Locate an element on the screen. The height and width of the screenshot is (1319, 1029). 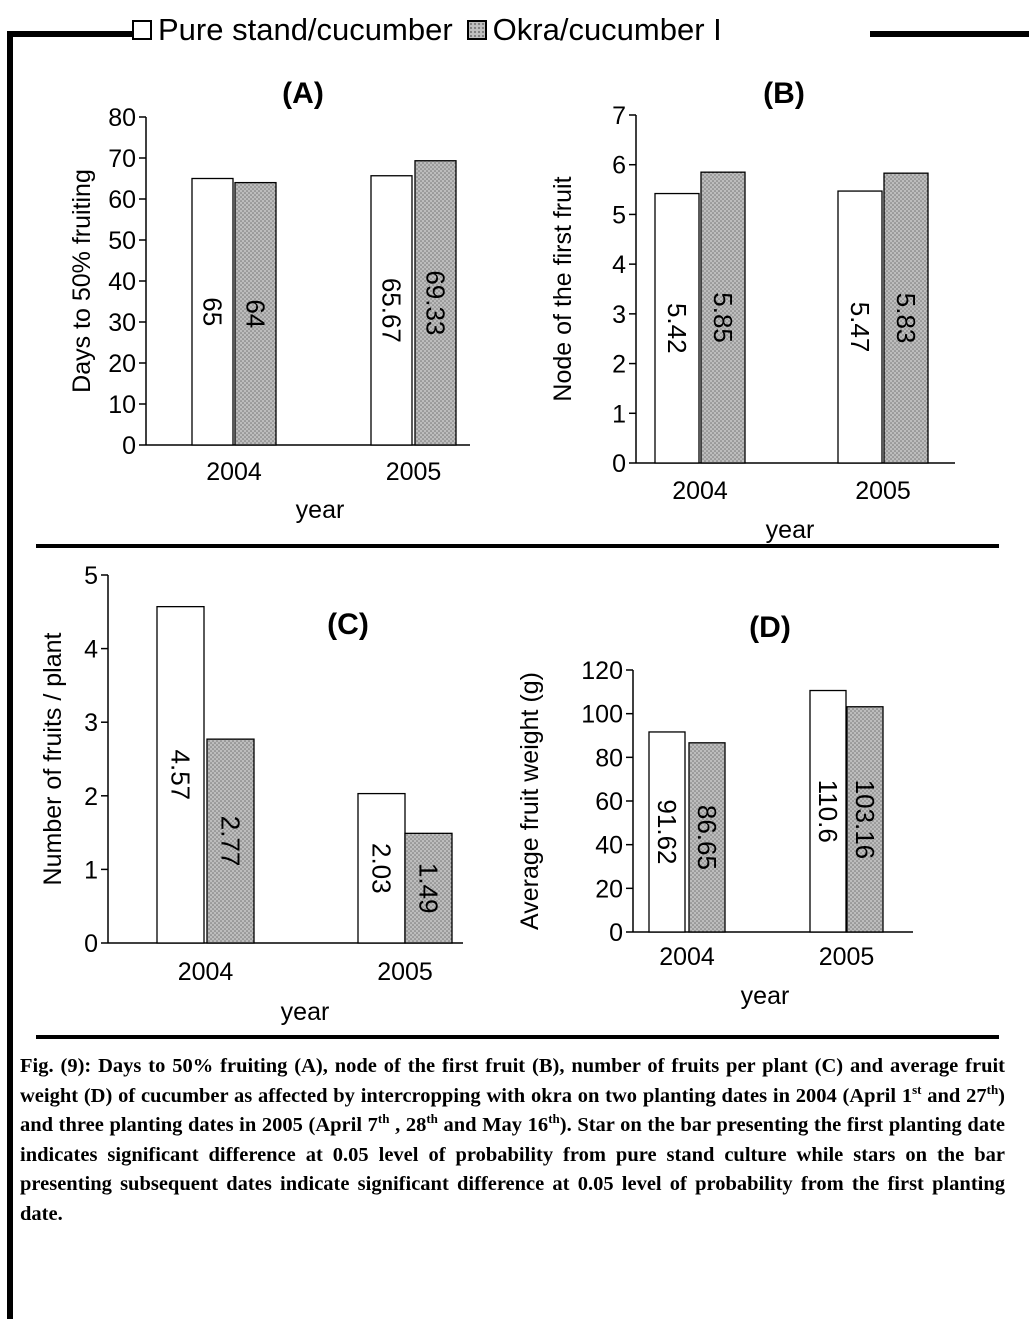
chart-c-y-tick-label: 3 is located at coordinates (91, 723).